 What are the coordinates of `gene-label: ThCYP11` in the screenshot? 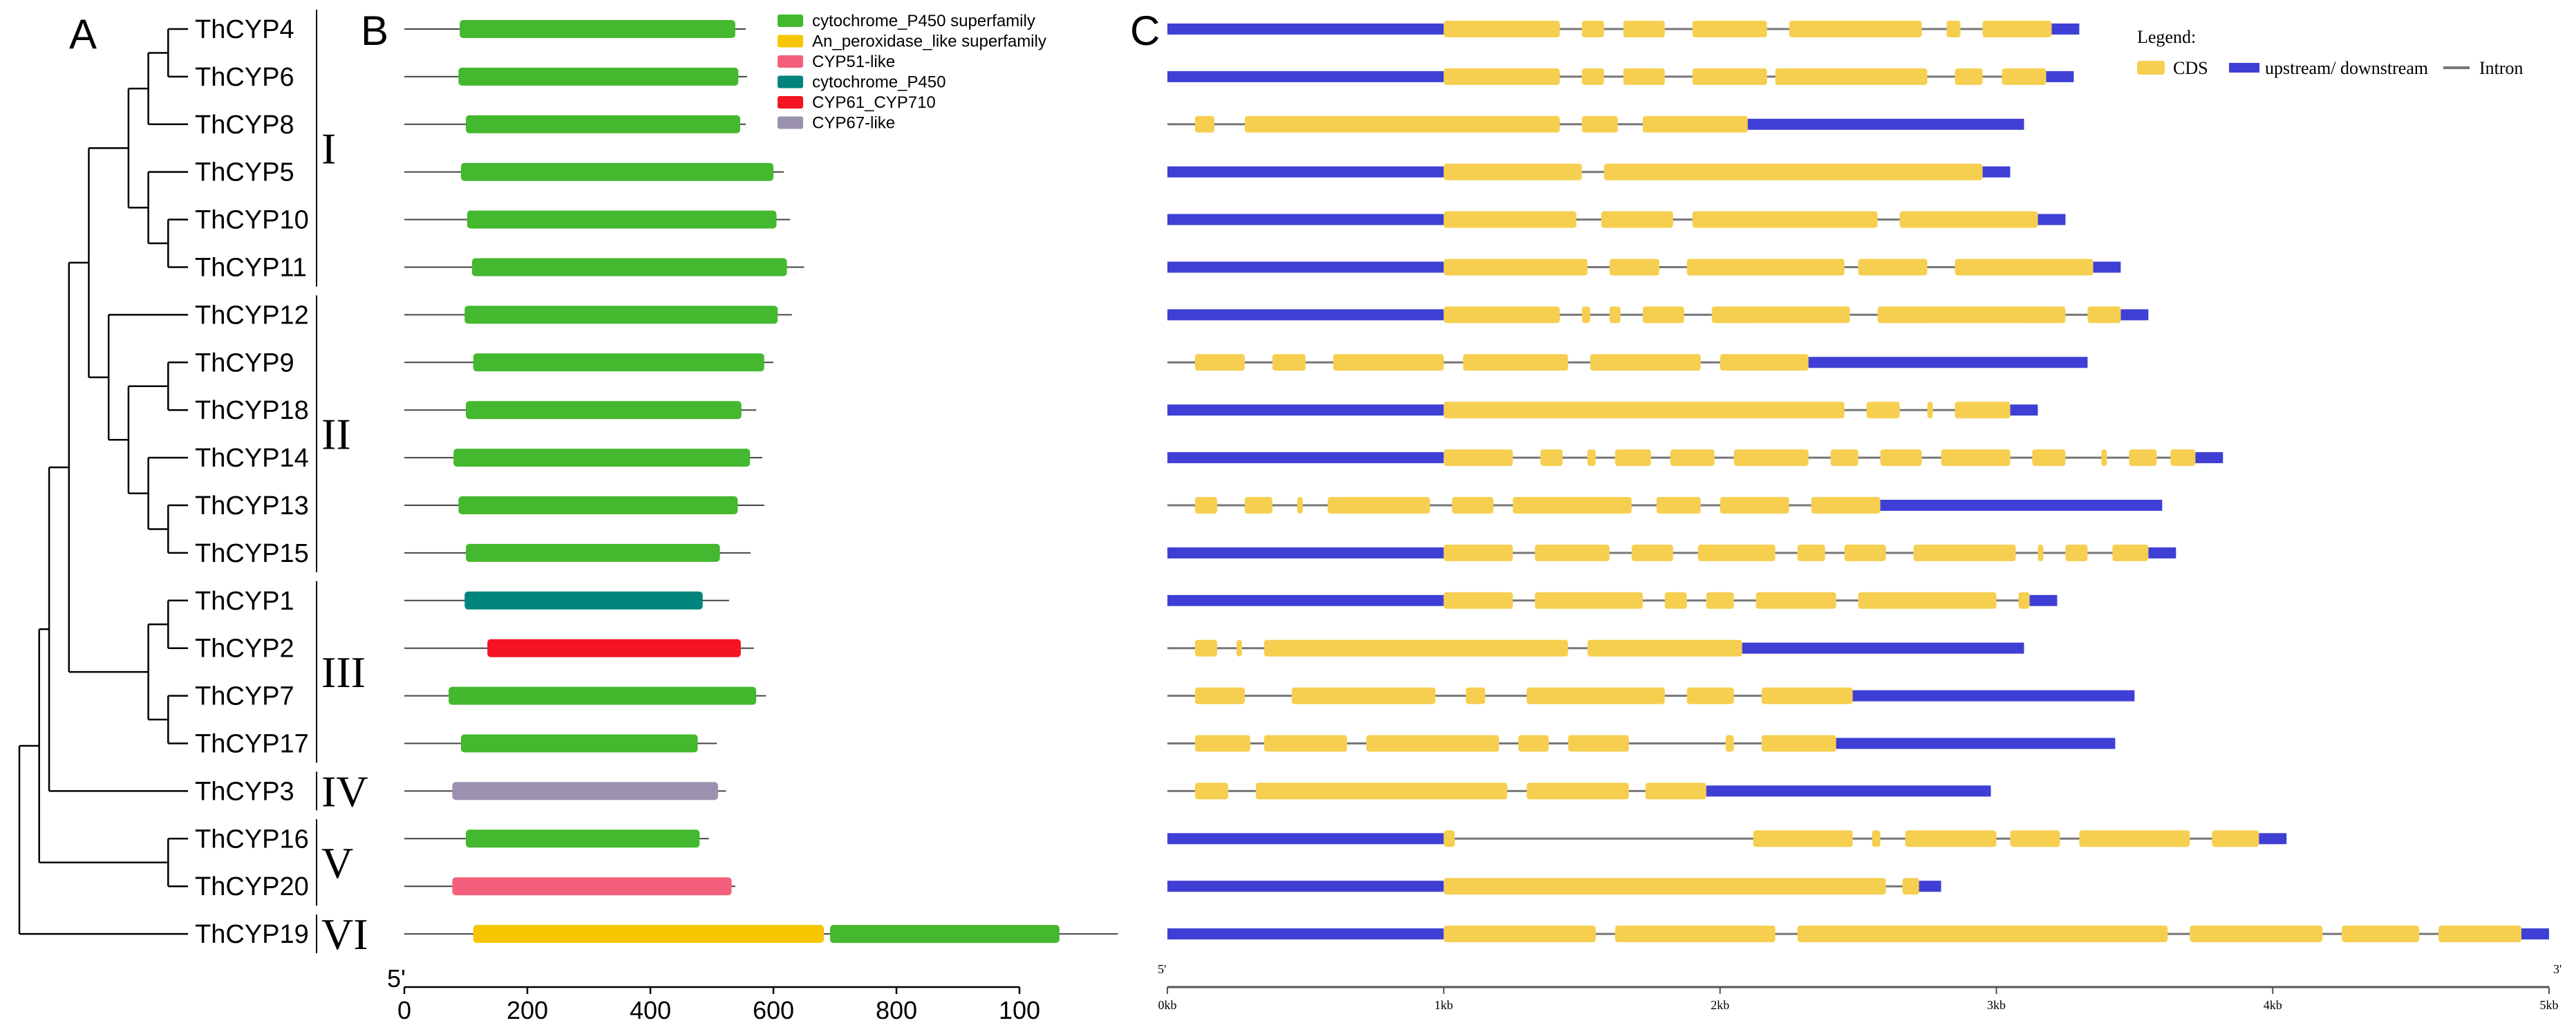 It's located at (251, 268).